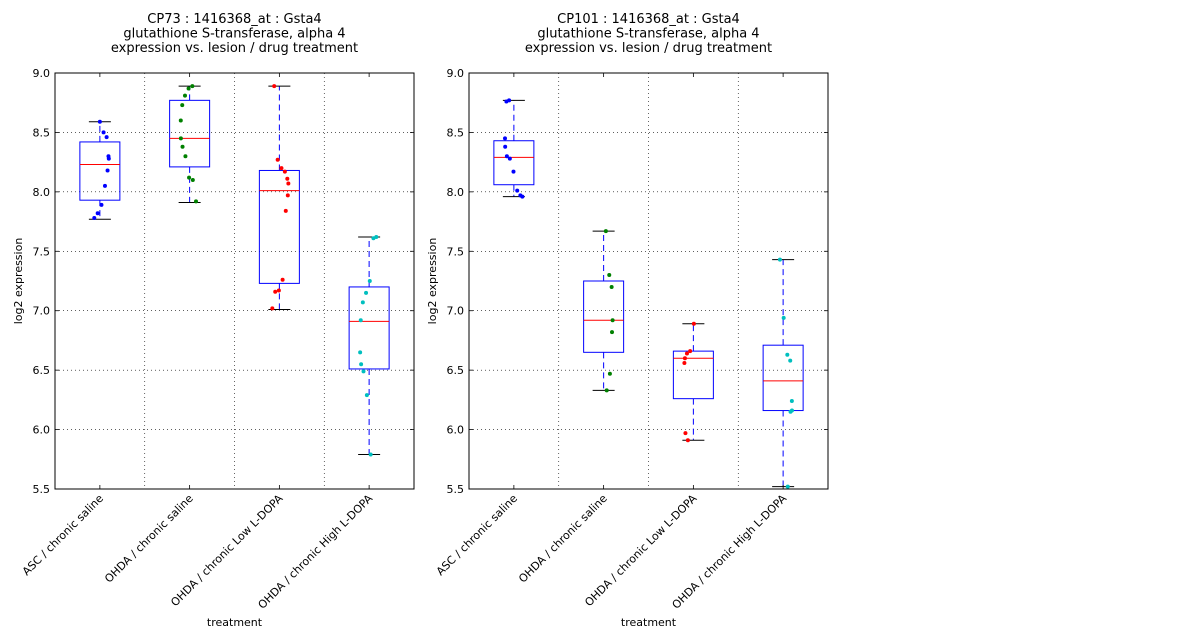 The height and width of the screenshot is (640, 1200). Describe the element at coordinates (456, 132) in the screenshot. I see `chart-2-ytick-label: 8.5` at that location.